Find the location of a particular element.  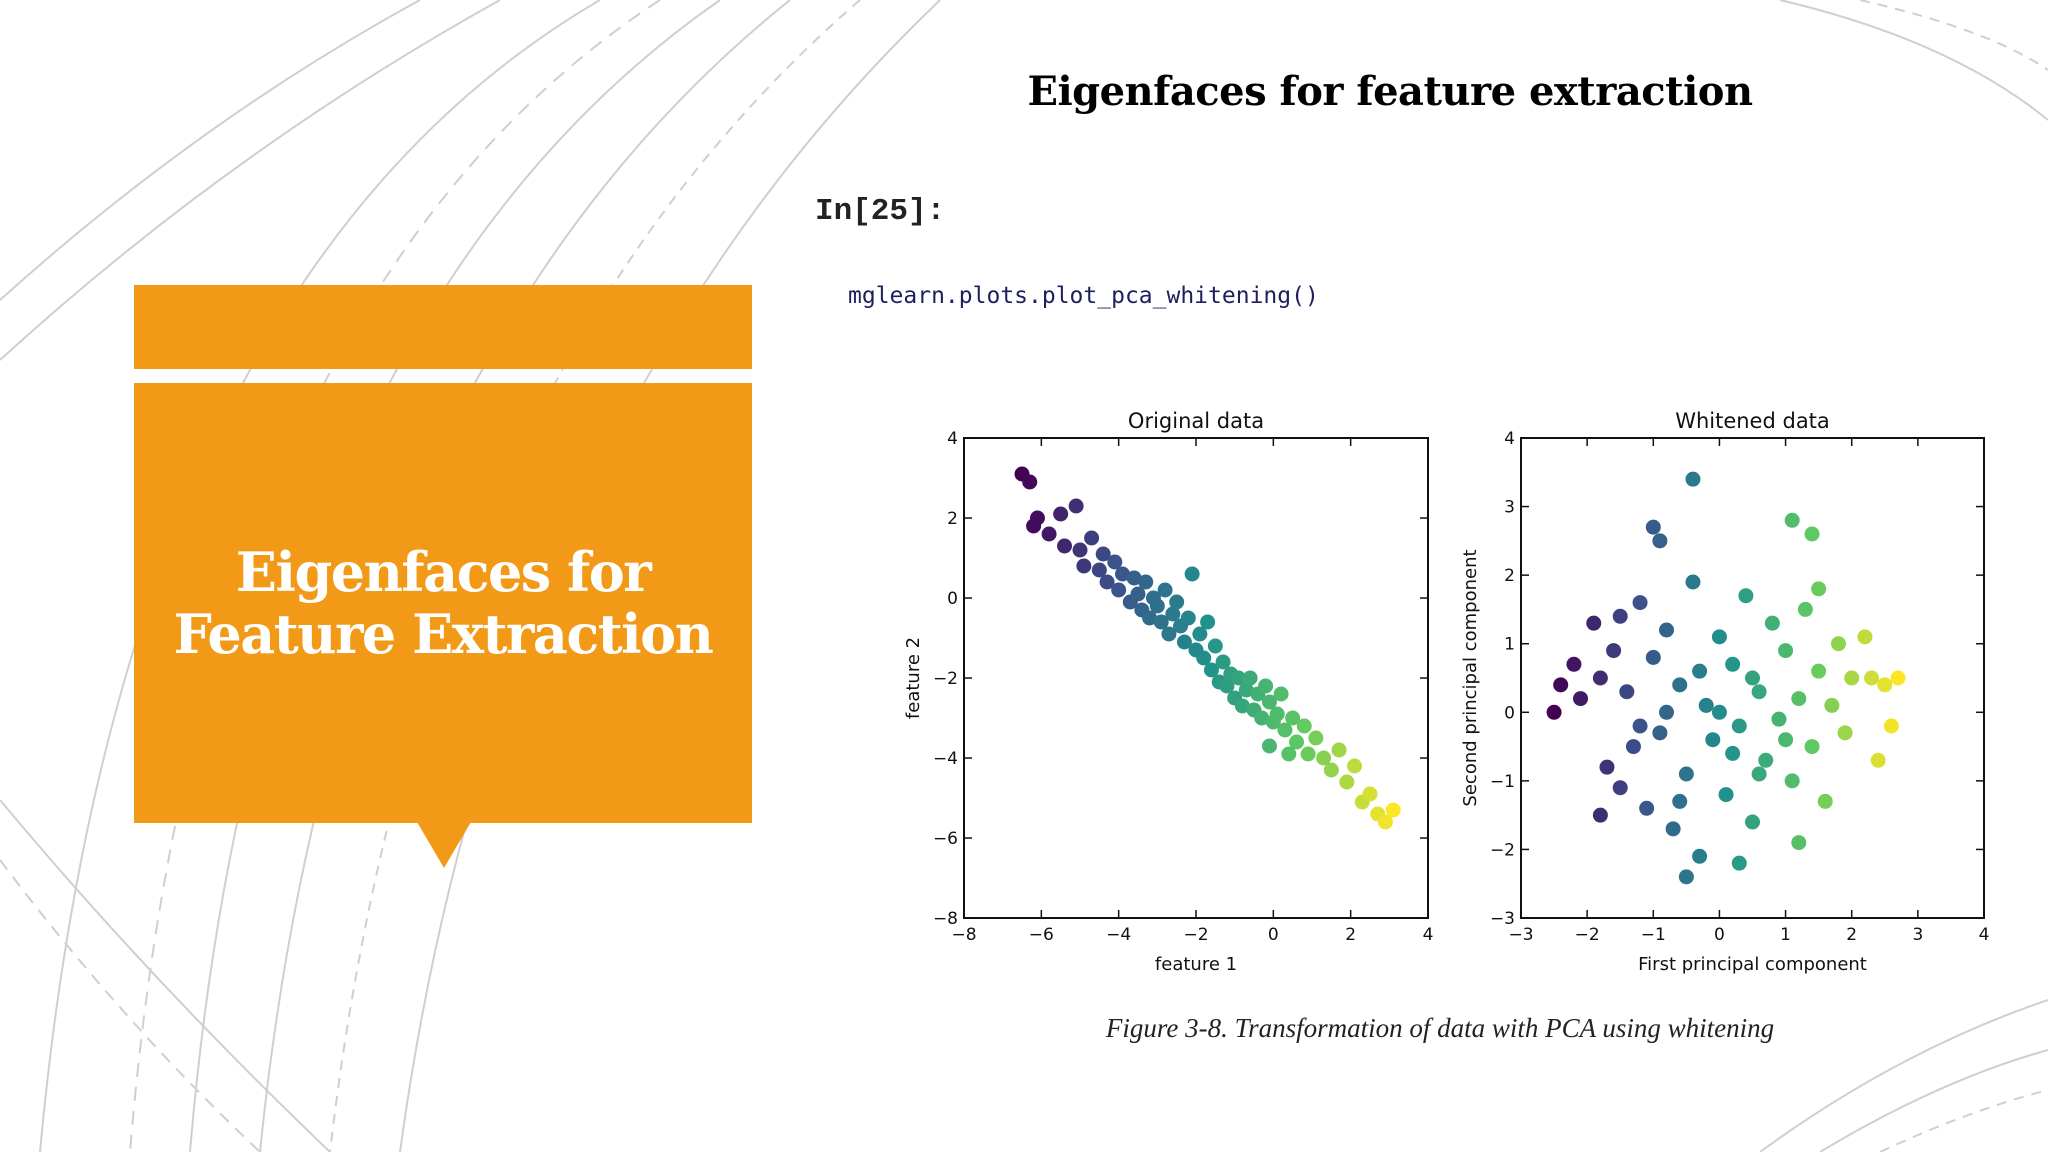

x-tick-label: 0 is located at coordinates (1273, 935).